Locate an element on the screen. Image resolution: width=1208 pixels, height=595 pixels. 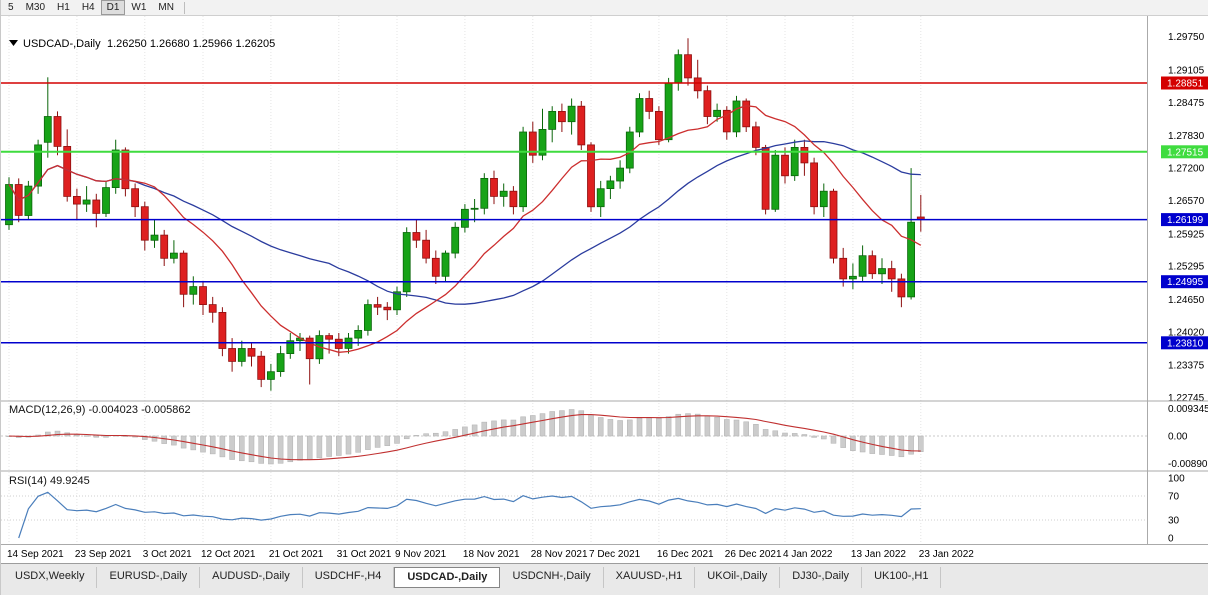
svg-text: 1.27515 is located at coordinates (1185, 152).